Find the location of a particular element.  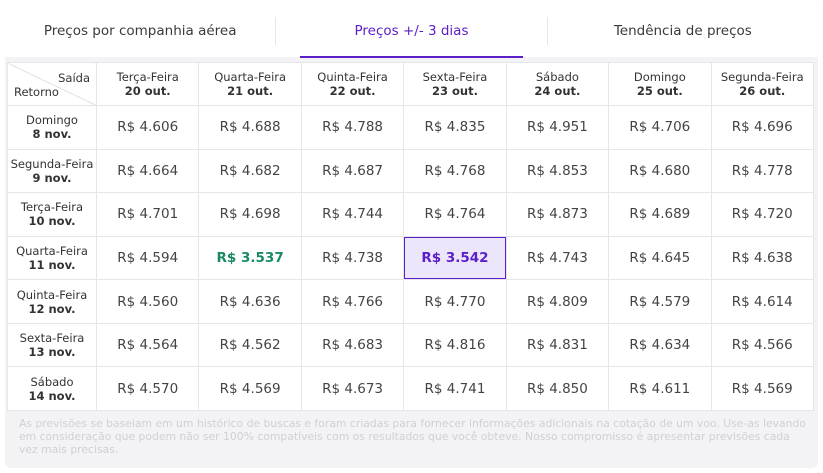

departure-weekday: Terça-Feira is located at coordinates (147, 77).